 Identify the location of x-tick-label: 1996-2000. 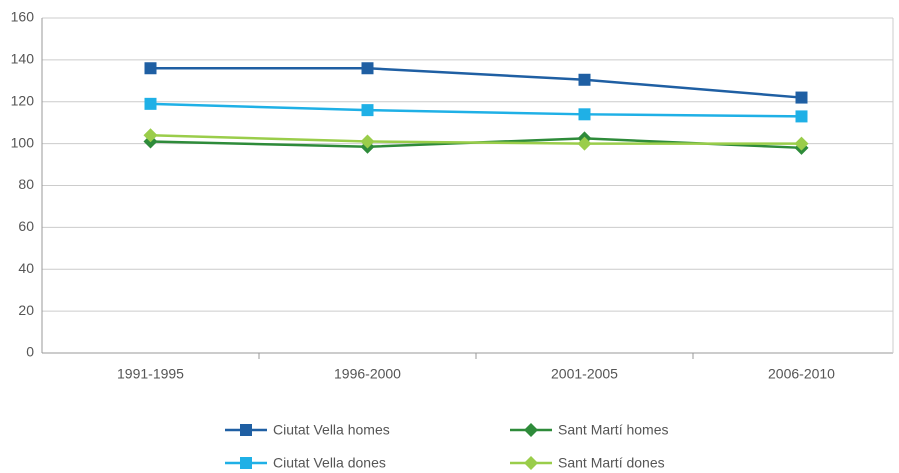
(367, 374).